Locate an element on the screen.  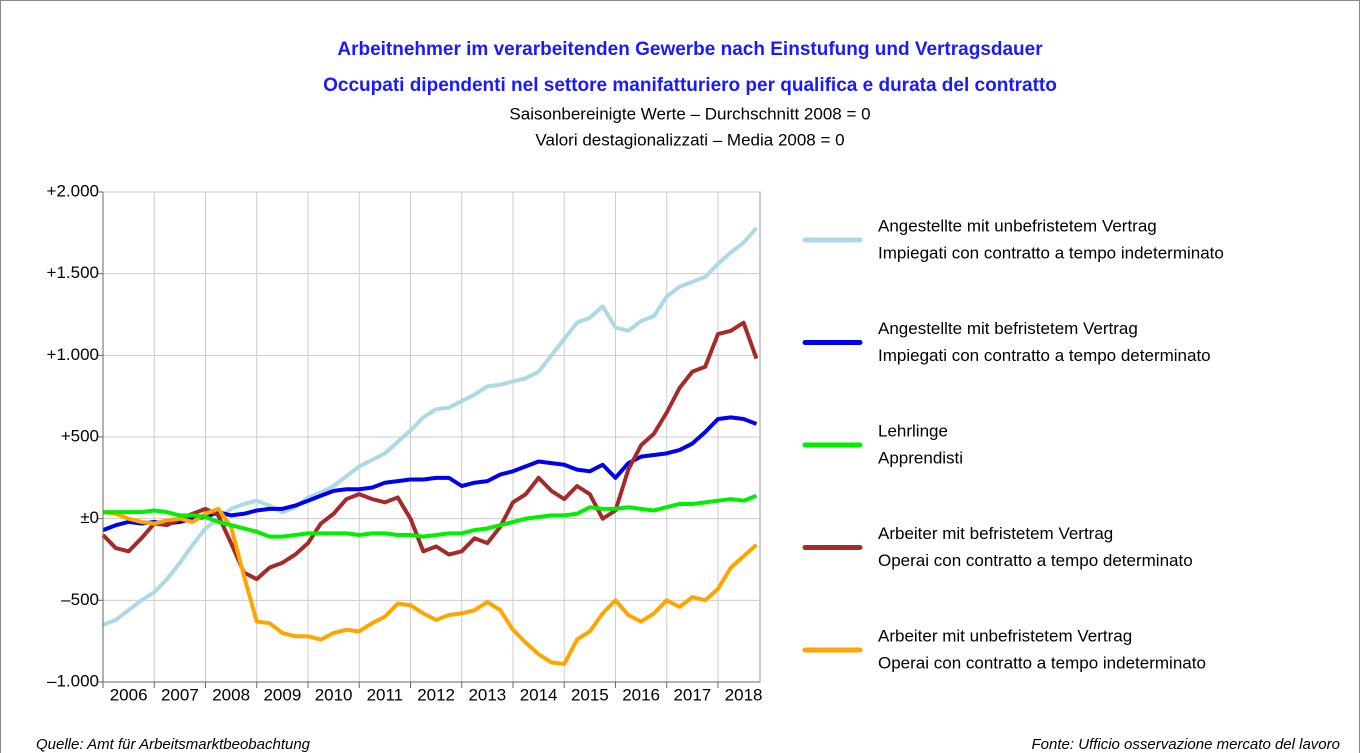
x-tick-label: 2015 is located at coordinates (590, 694).